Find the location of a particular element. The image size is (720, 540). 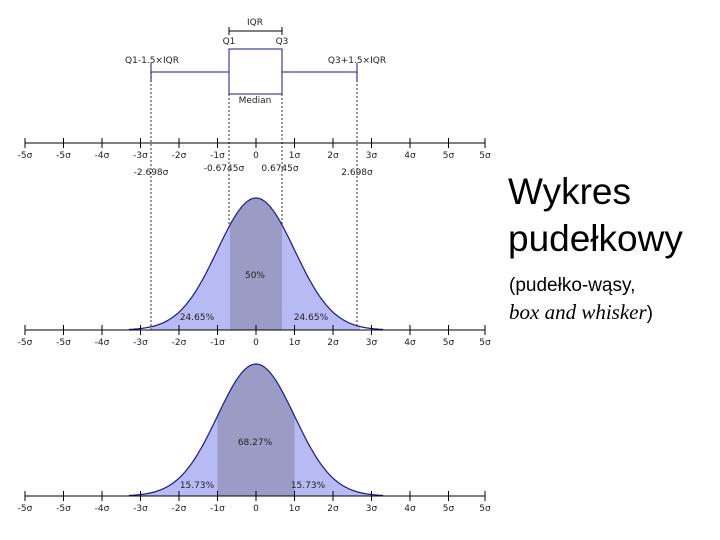

title-line-1: Wykres is located at coordinates (569, 191).